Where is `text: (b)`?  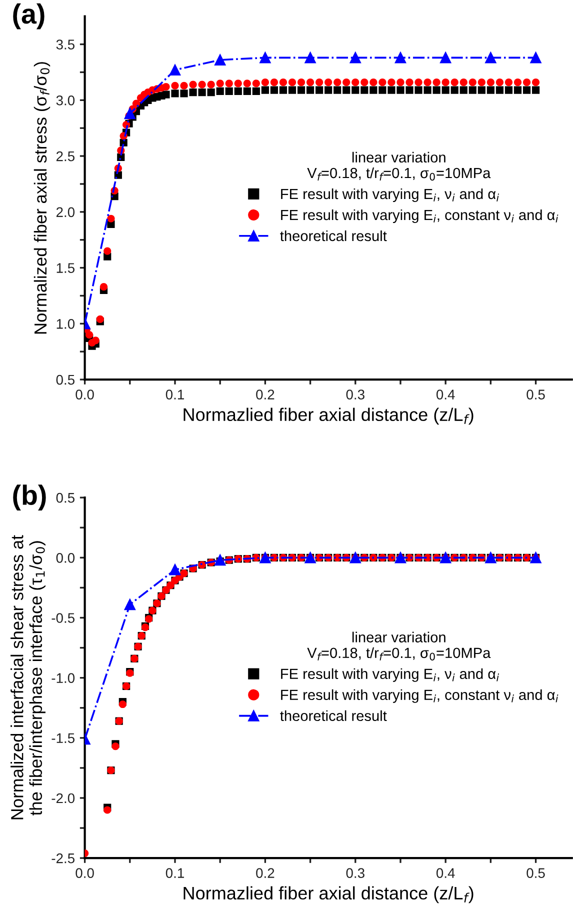
text: (b) is located at coordinates (29, 497).